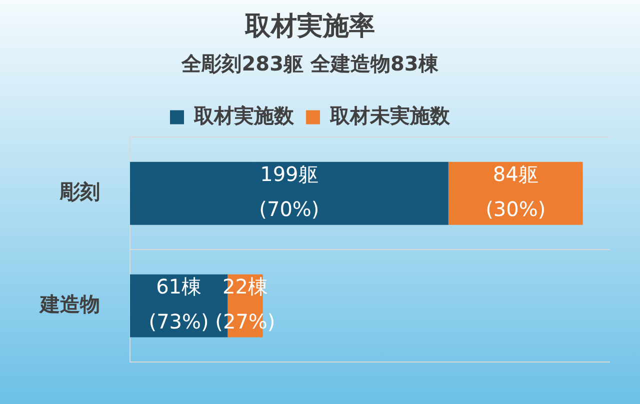  Describe the element at coordinates (289, 192) in the screenshot. I see `data-label: 199躯 (70%)` at that location.